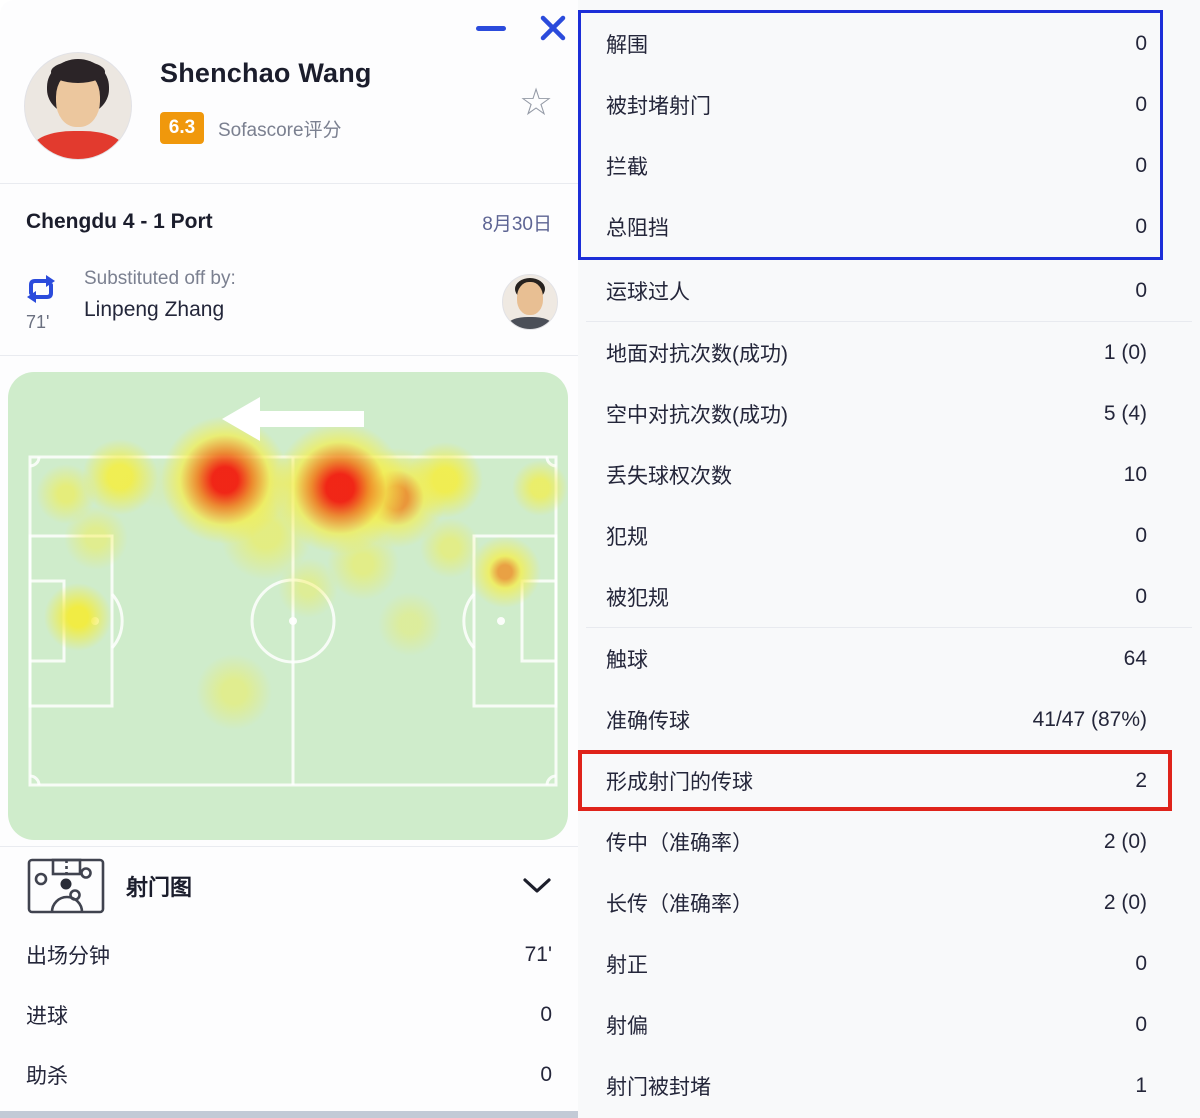  What do you see at coordinates (648, 292) in the screenshot?
I see `stat-label: 运球过人` at bounding box center [648, 292].